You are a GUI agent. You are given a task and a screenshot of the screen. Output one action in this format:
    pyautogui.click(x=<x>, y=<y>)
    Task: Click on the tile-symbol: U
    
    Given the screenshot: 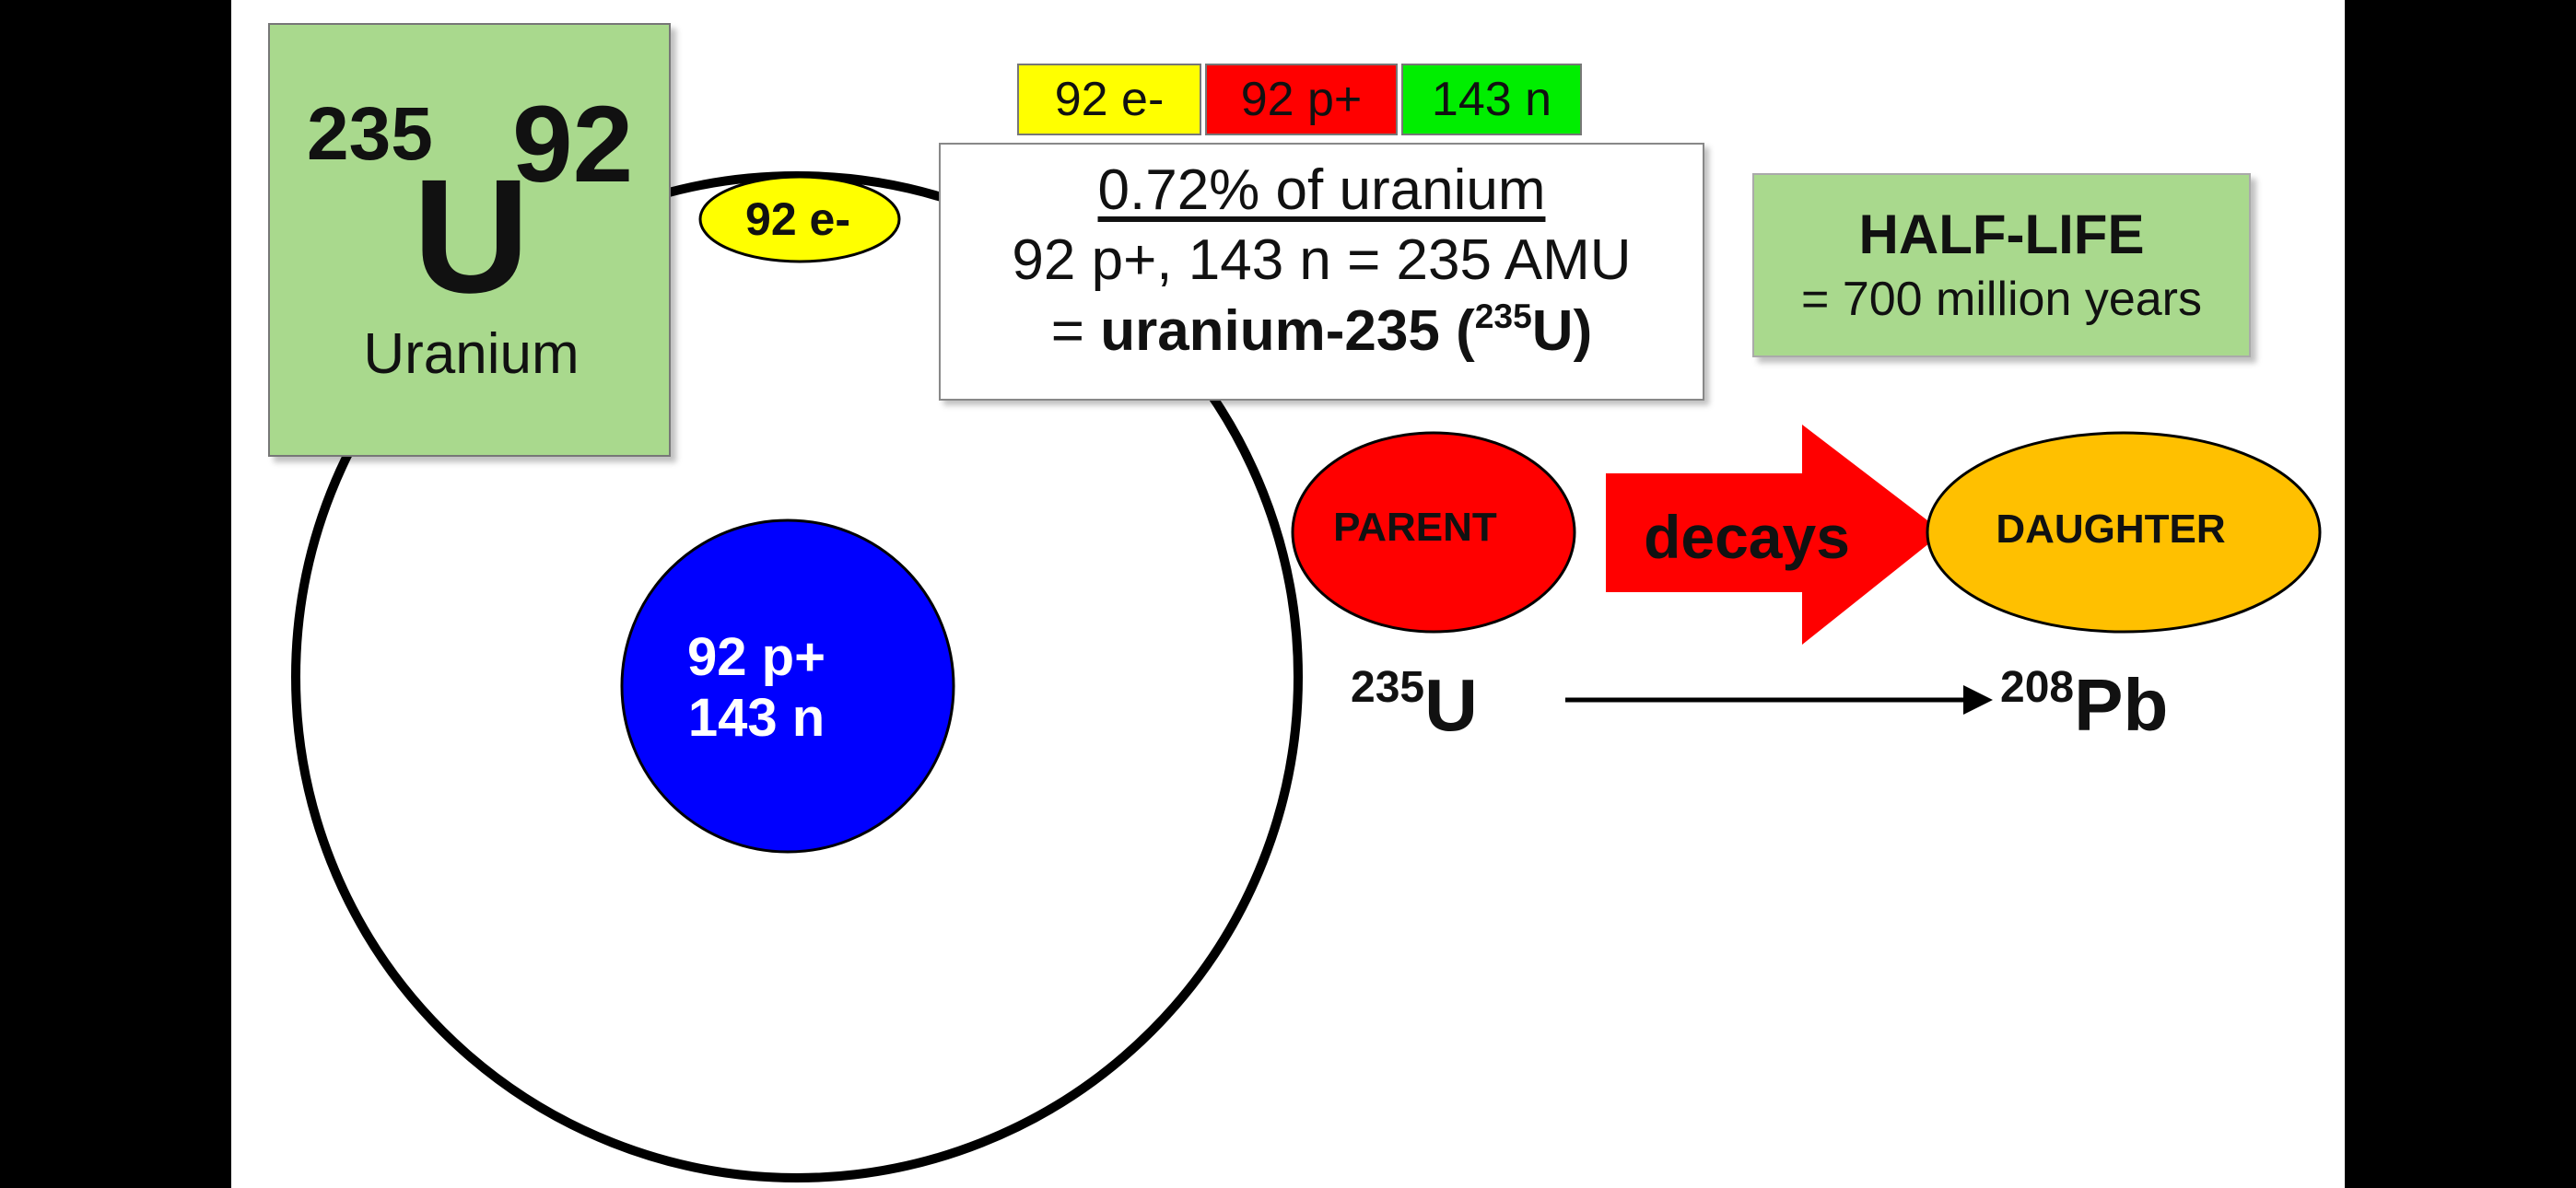 What is the action you would take?
    pyautogui.click(x=471, y=236)
    